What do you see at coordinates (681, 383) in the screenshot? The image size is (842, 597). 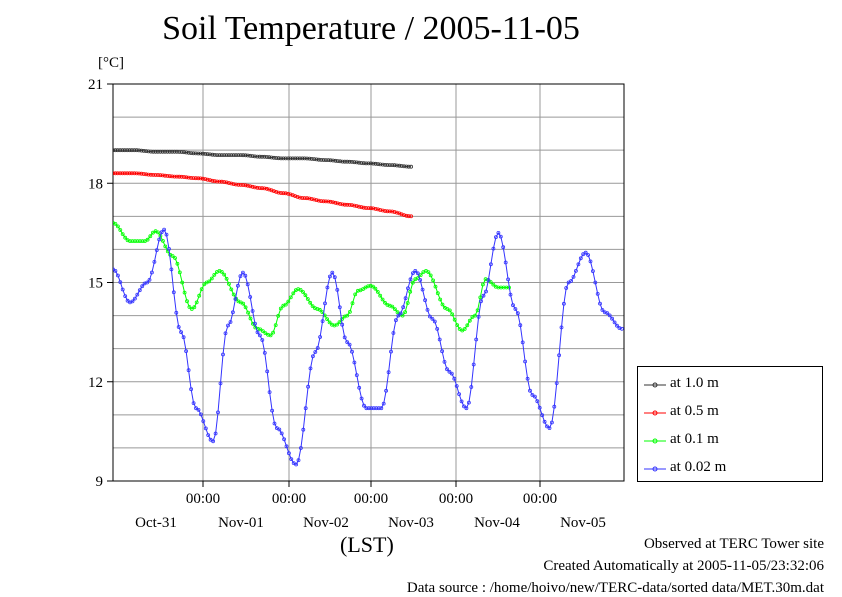 I see `legend-item: at 1.0 m` at bounding box center [681, 383].